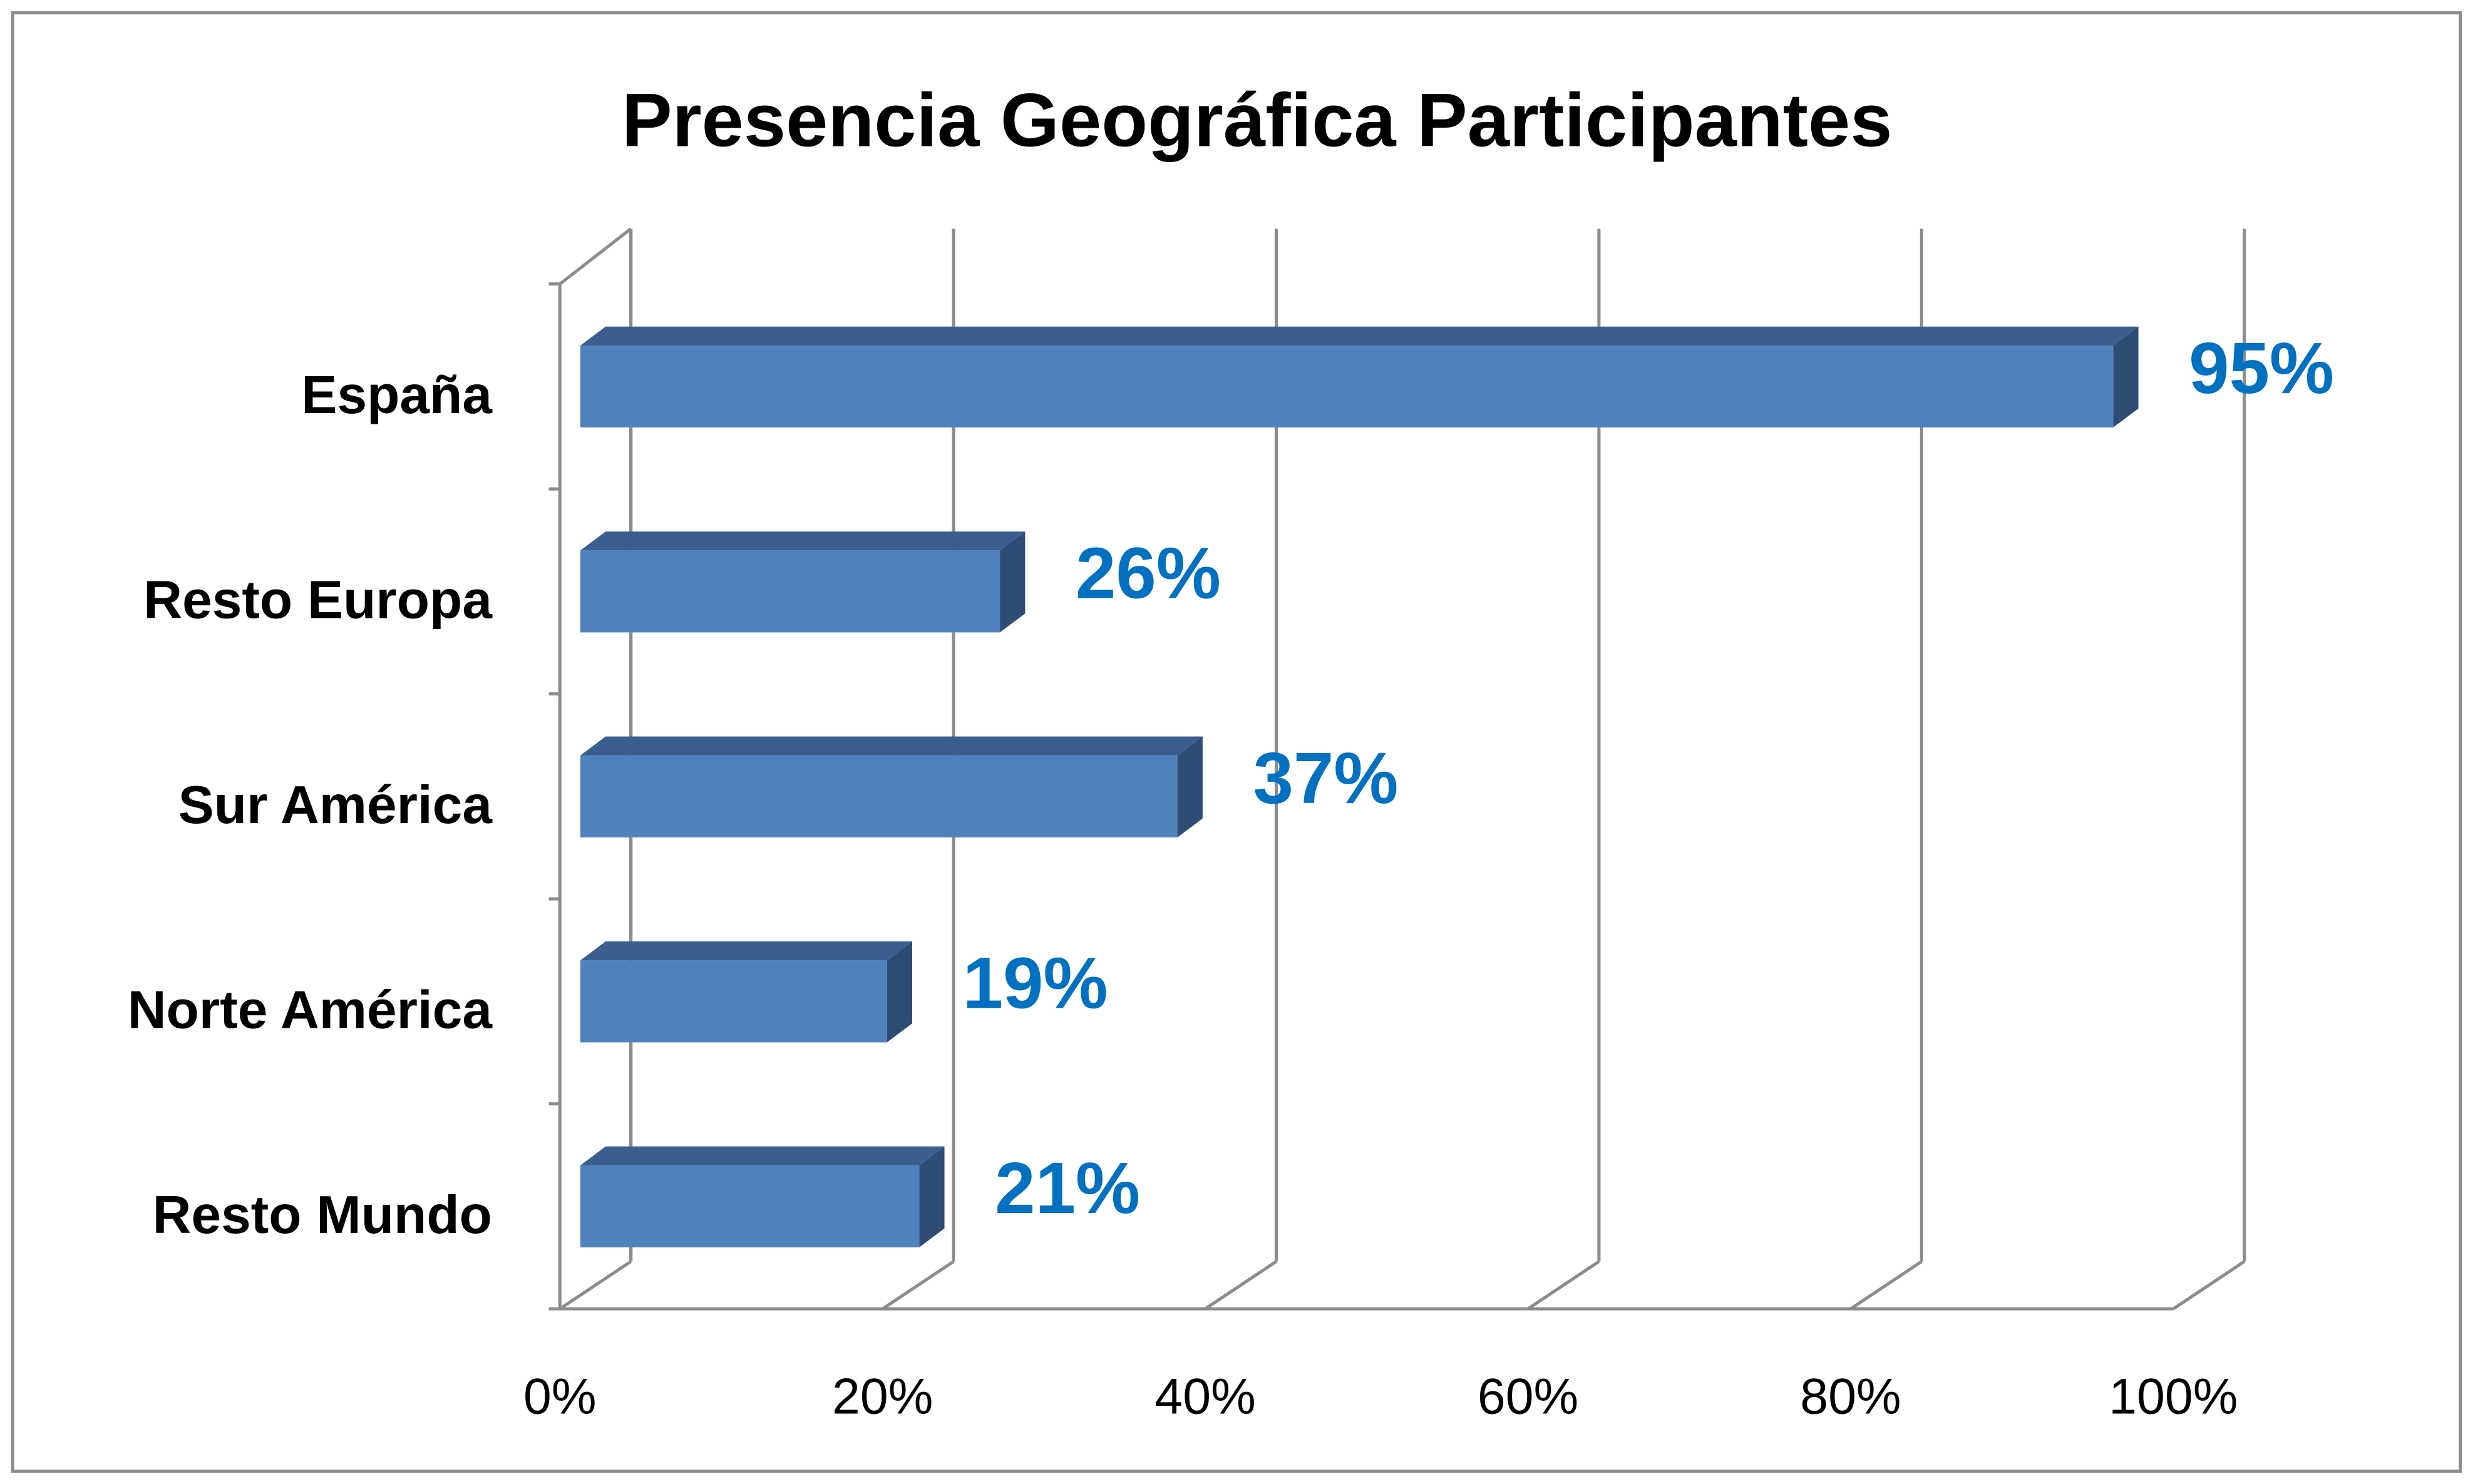  What do you see at coordinates (1067, 1188) in the screenshot?
I see `data-label: 21%` at bounding box center [1067, 1188].